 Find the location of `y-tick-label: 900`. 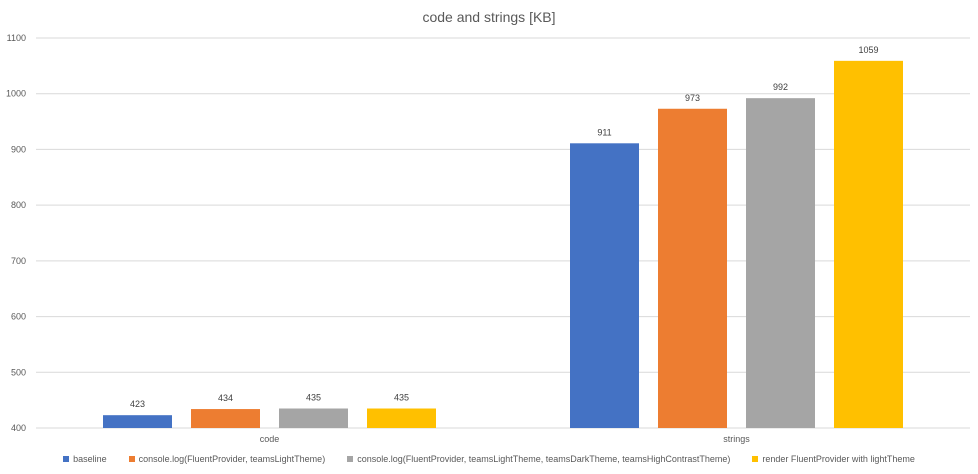

y-tick-label: 900 is located at coordinates (18, 149).